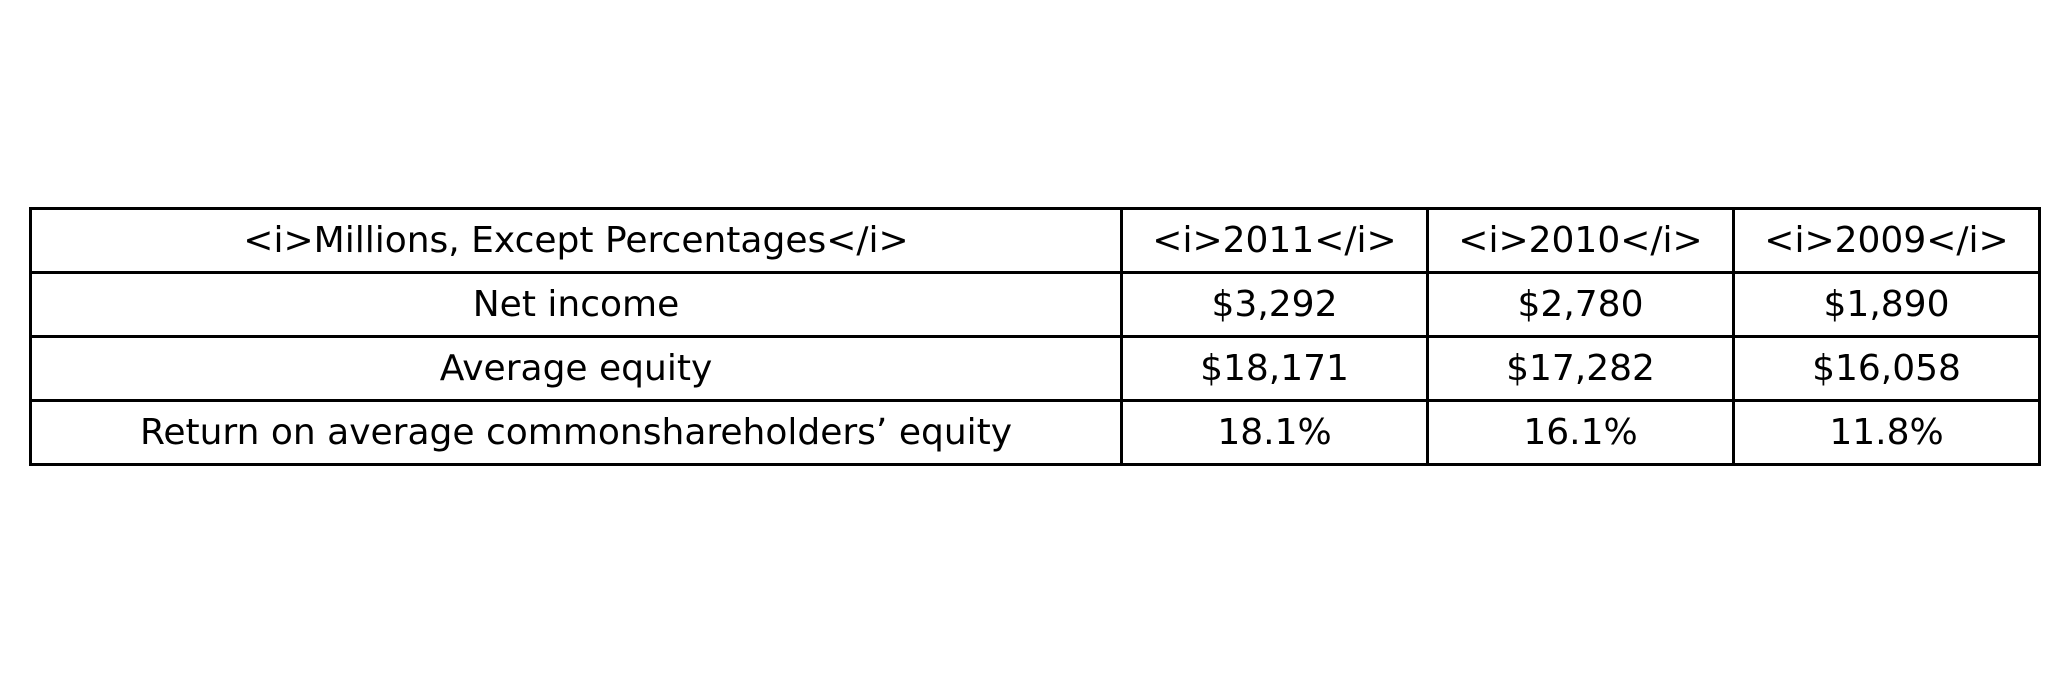 Image resolution: width=2067 pixels, height=690 pixels. I want to click on table-cell: $16,058, so click(1886, 368).